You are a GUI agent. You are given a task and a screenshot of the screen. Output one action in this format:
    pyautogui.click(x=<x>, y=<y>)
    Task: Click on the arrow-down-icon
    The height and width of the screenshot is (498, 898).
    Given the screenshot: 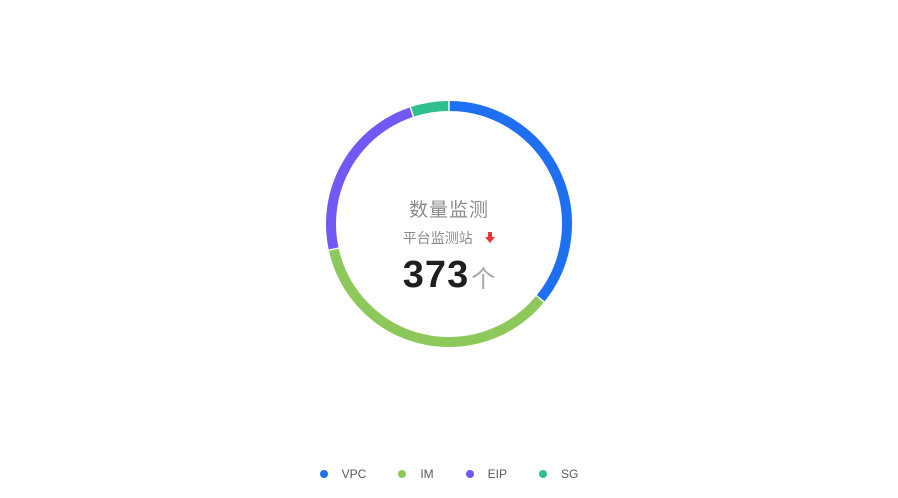 What is the action you would take?
    pyautogui.click(x=490, y=239)
    